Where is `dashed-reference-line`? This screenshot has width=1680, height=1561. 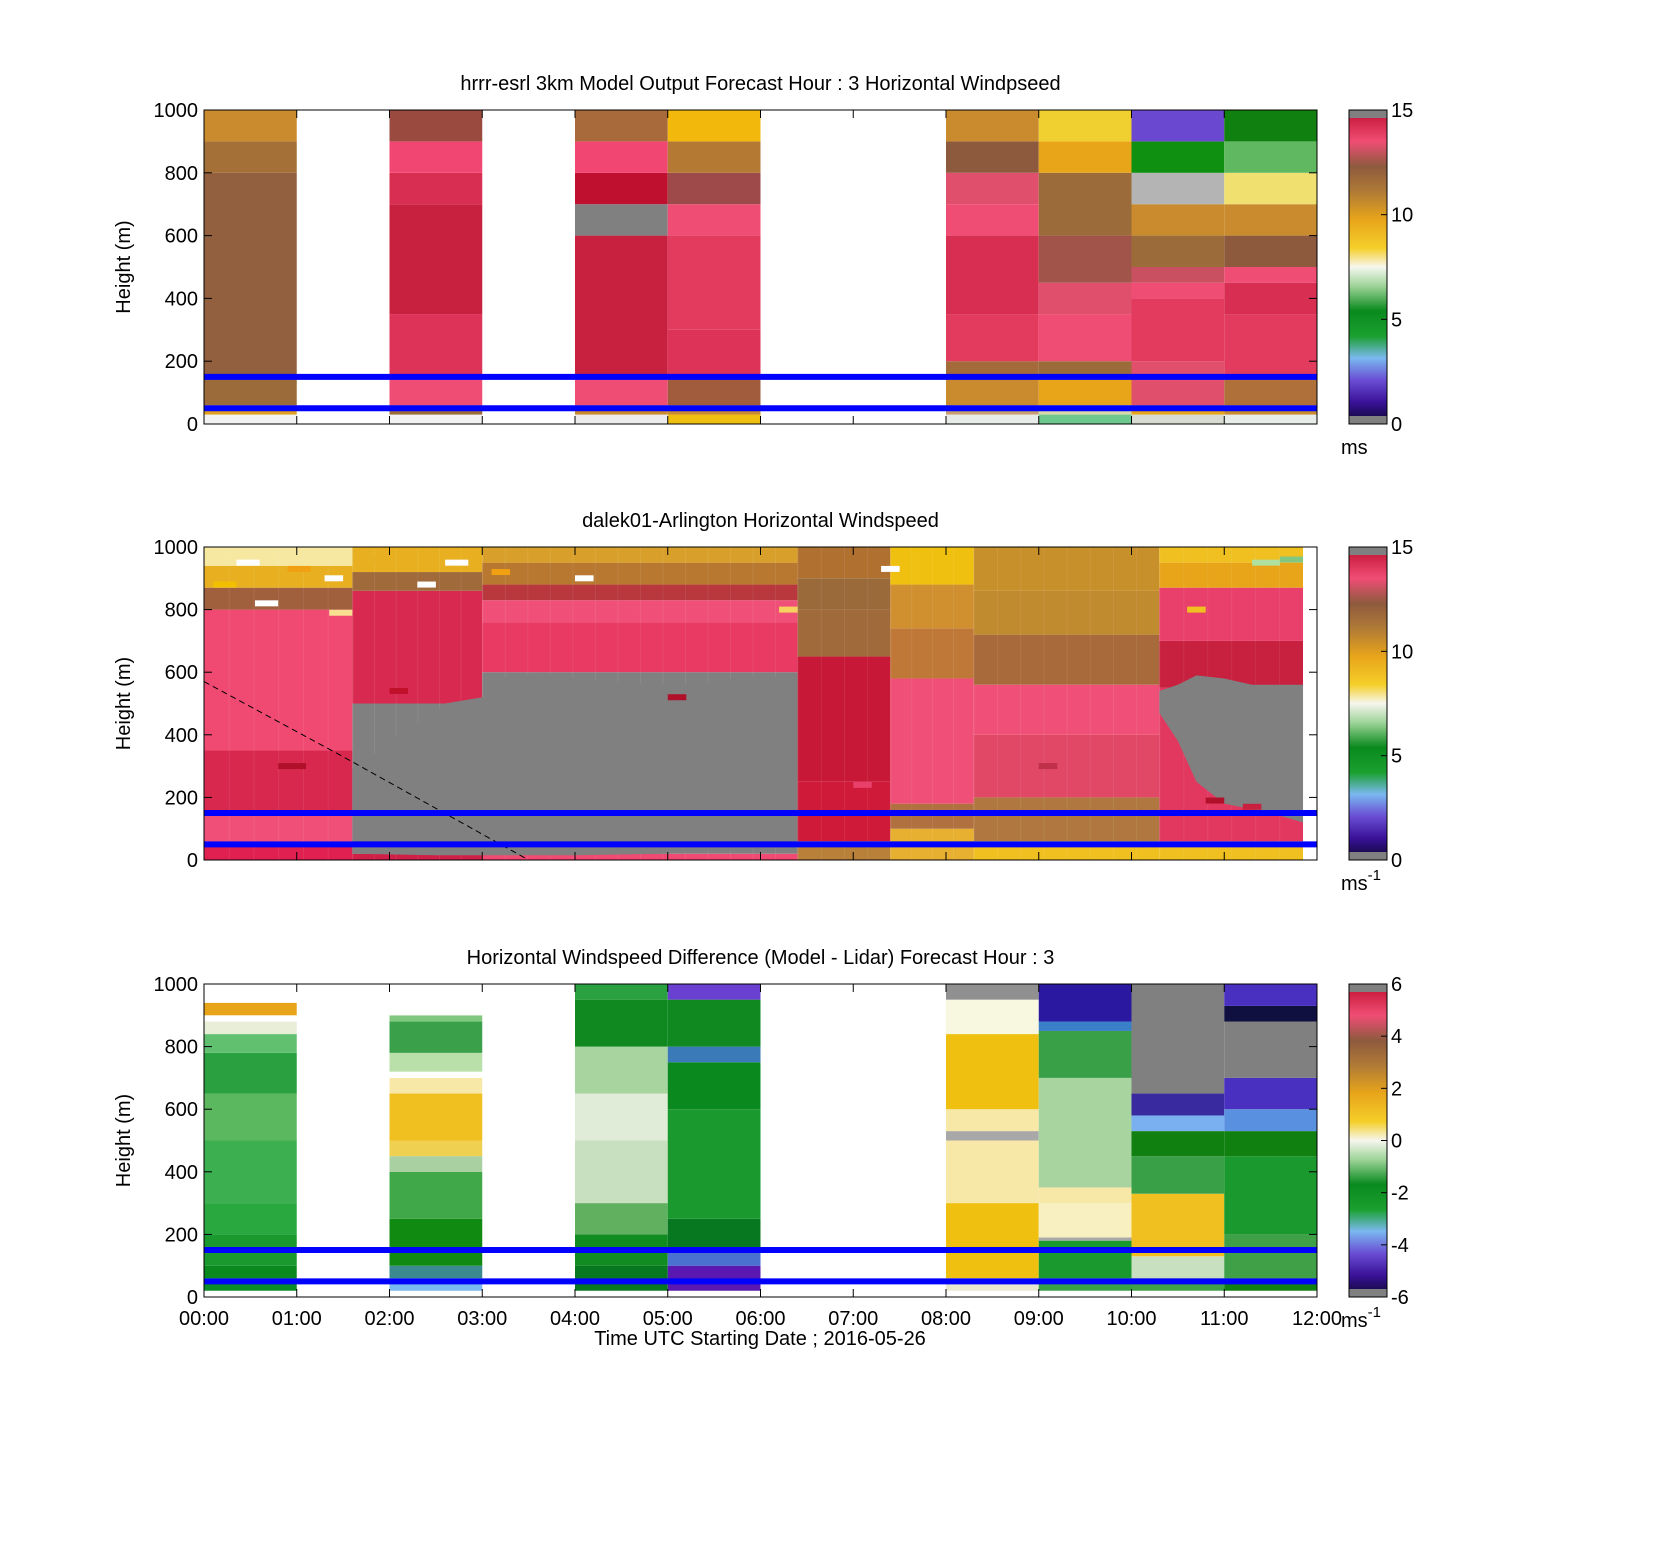 dashed-reference-line is located at coordinates (366, 771).